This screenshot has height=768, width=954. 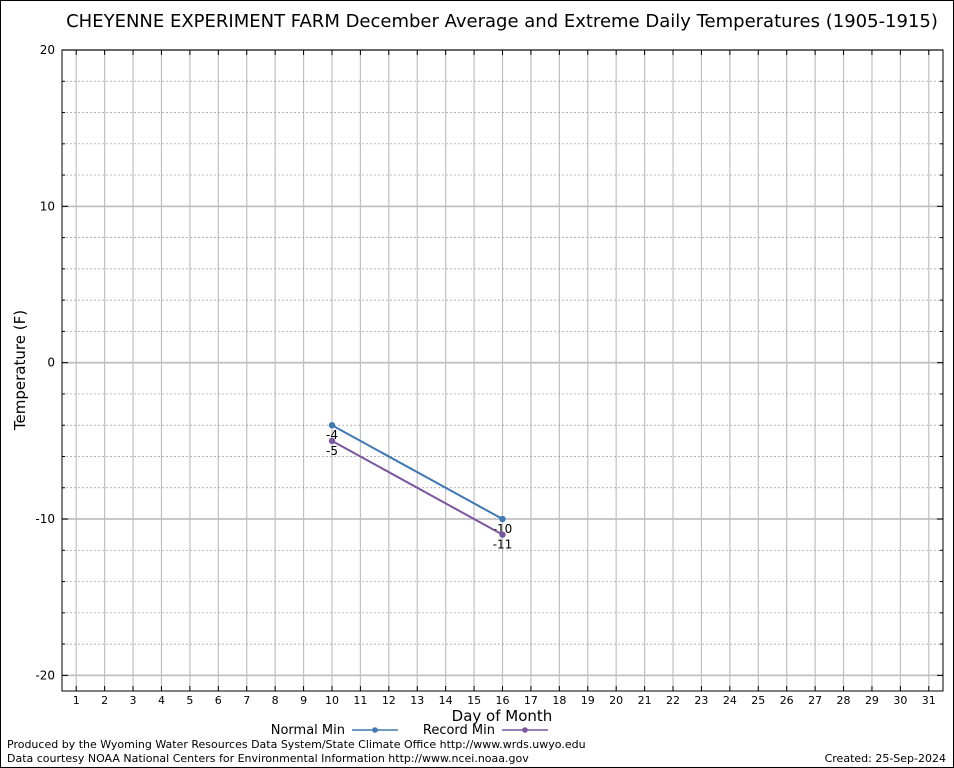 I want to click on x-tick-label: 28, so click(x=844, y=700).